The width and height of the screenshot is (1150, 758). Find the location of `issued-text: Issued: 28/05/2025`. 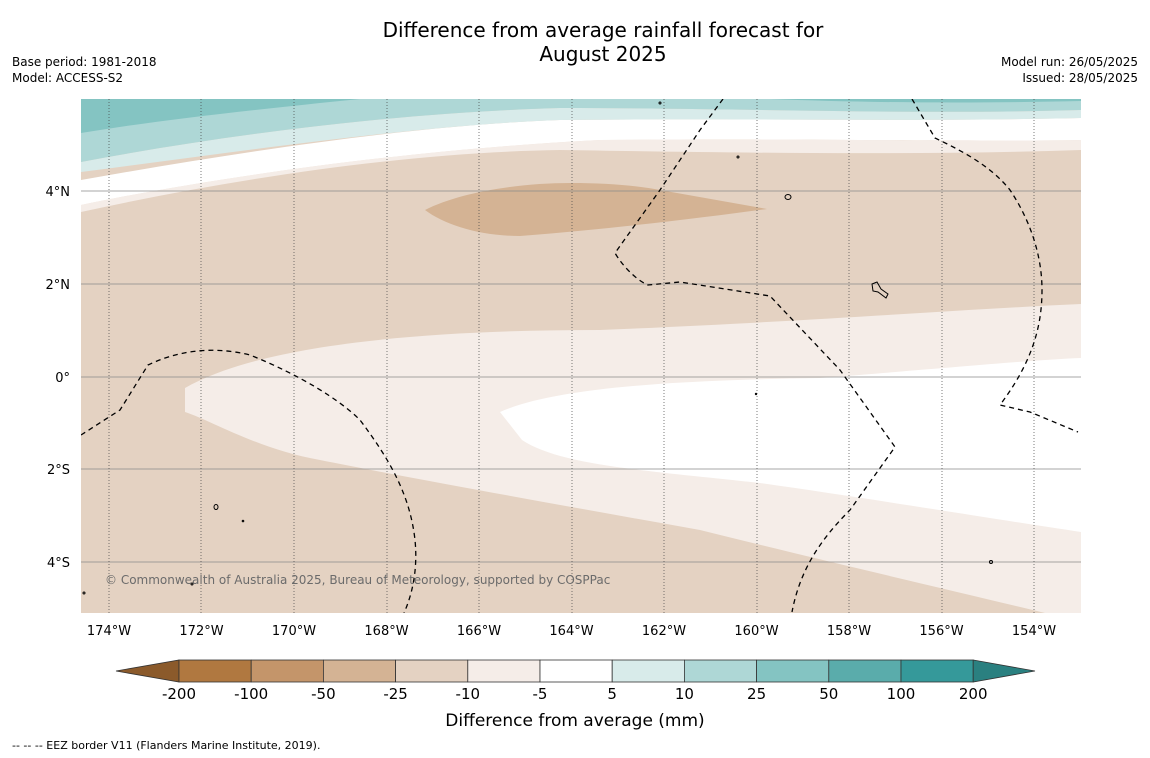

issued-text: Issued: 28/05/2025 is located at coordinates (1080, 78).